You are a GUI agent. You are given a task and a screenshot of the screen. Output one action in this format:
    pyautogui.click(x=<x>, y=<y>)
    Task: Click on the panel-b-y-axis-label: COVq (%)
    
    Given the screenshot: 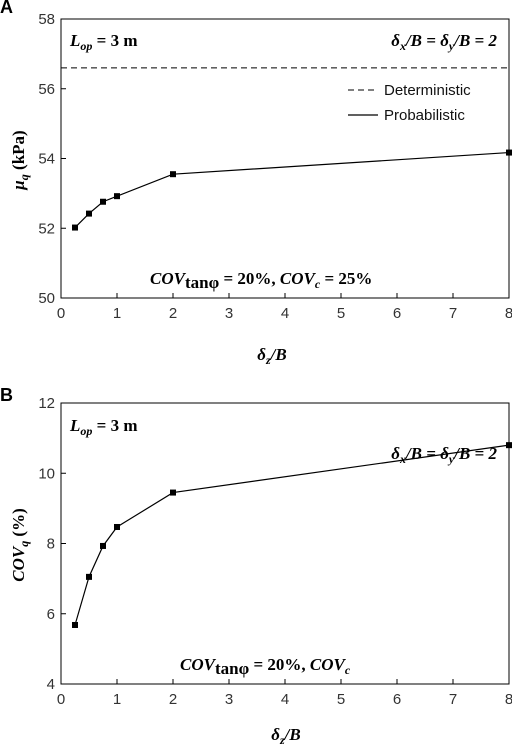 What is the action you would take?
    pyautogui.click(x=20, y=545)
    